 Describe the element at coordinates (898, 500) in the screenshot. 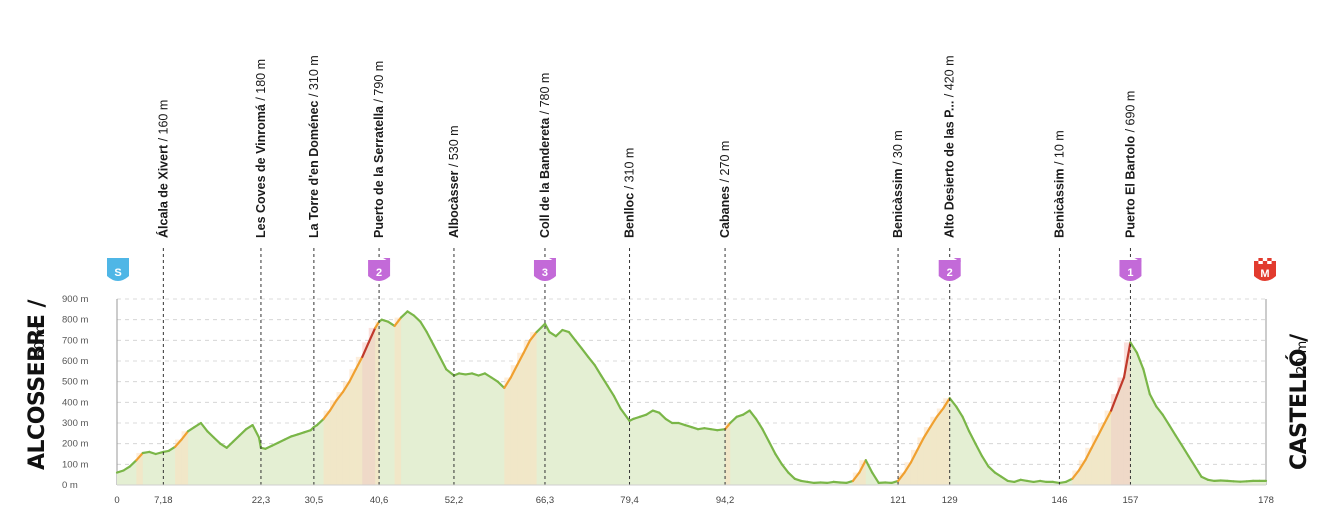

I see `distance-label: 121` at that location.